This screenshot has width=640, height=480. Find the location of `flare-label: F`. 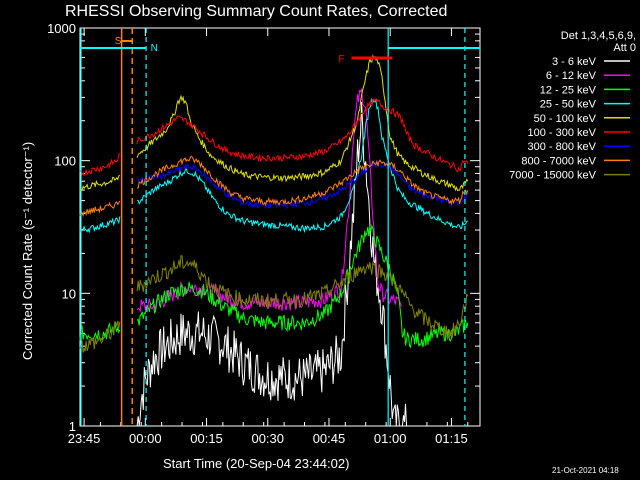

flare-label: F is located at coordinates (341, 59).